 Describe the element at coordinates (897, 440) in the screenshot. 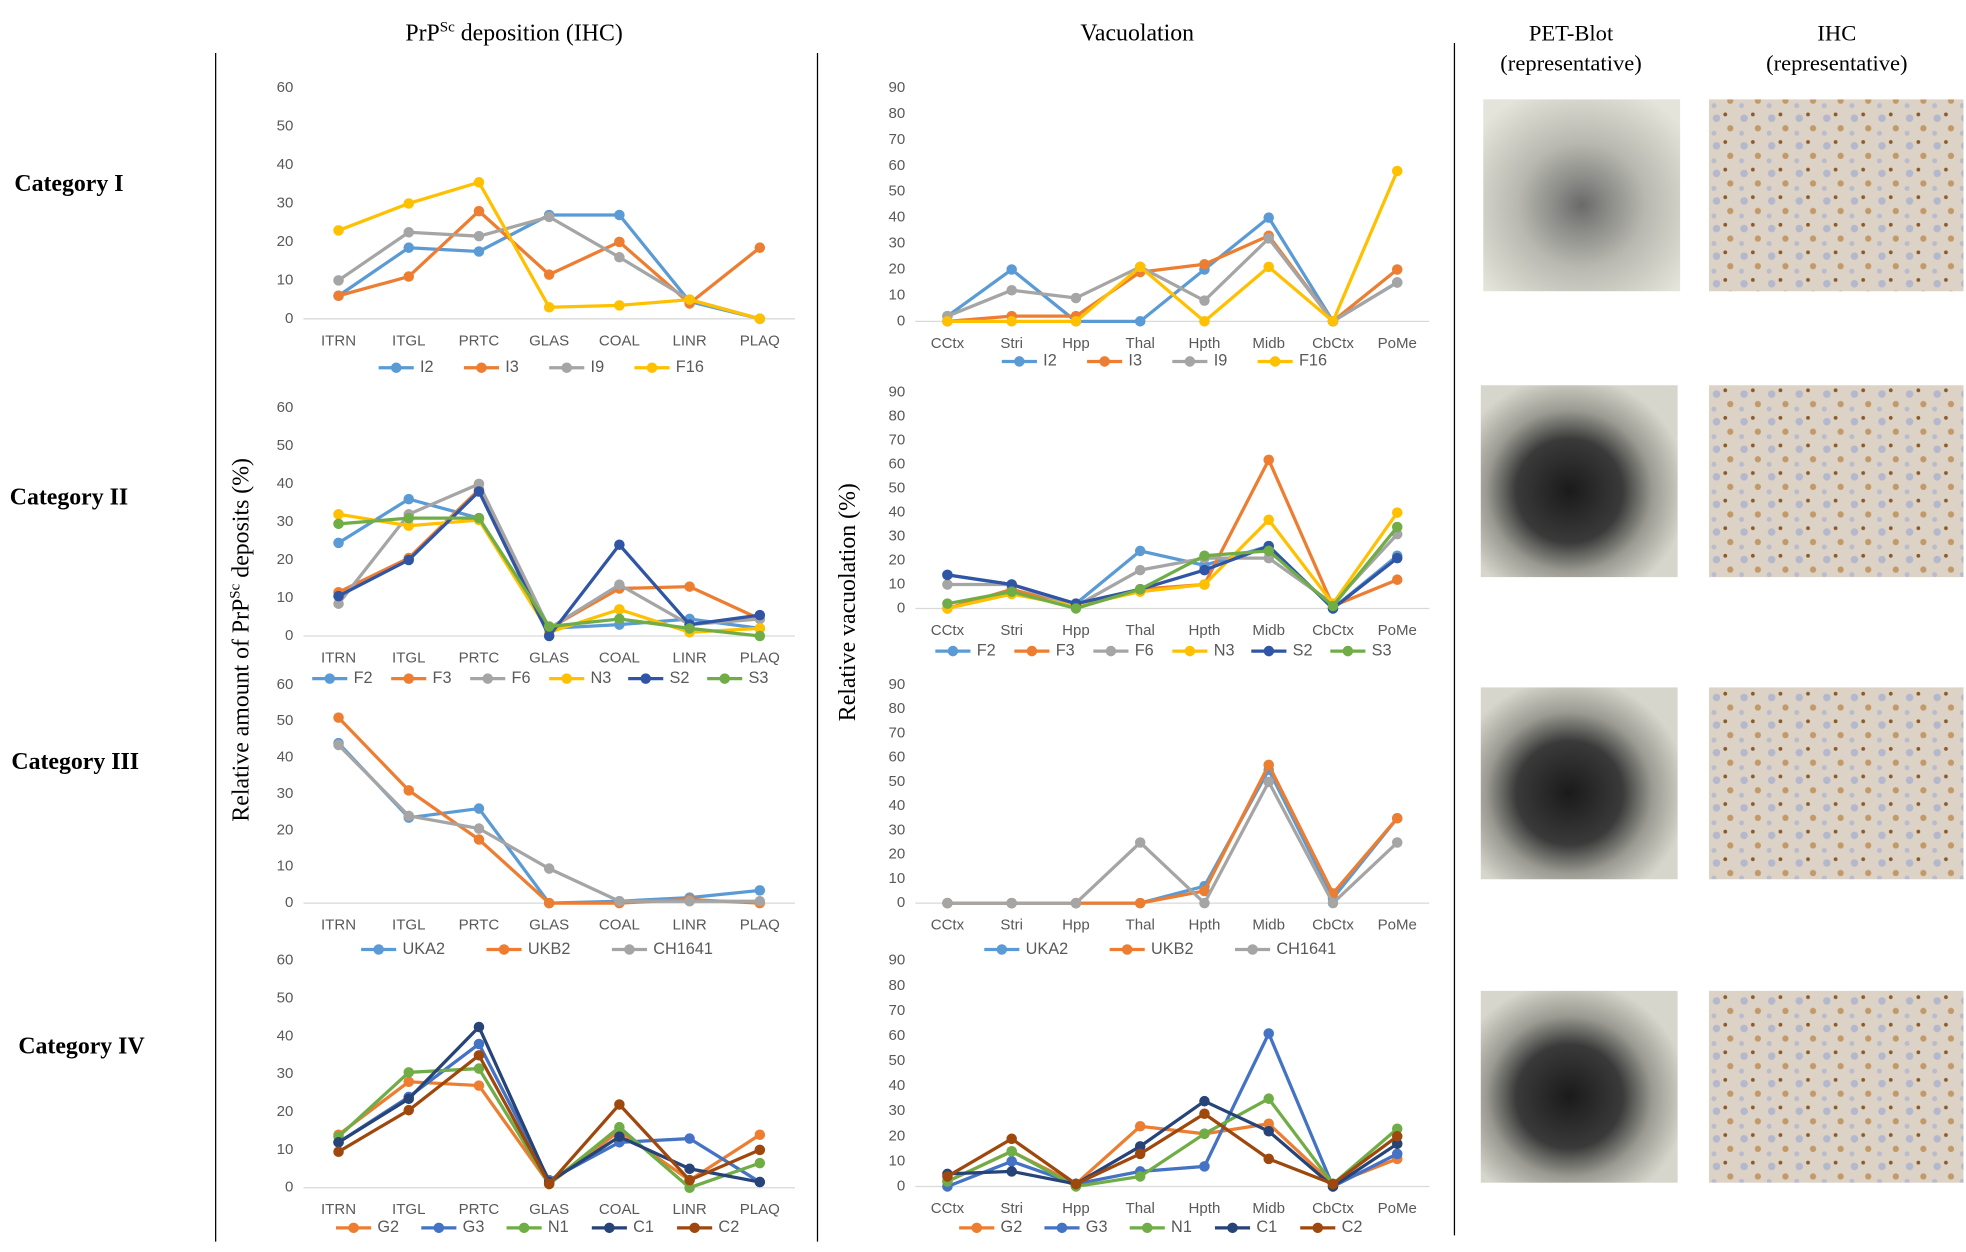

I see `y-tick-label: 70` at that location.